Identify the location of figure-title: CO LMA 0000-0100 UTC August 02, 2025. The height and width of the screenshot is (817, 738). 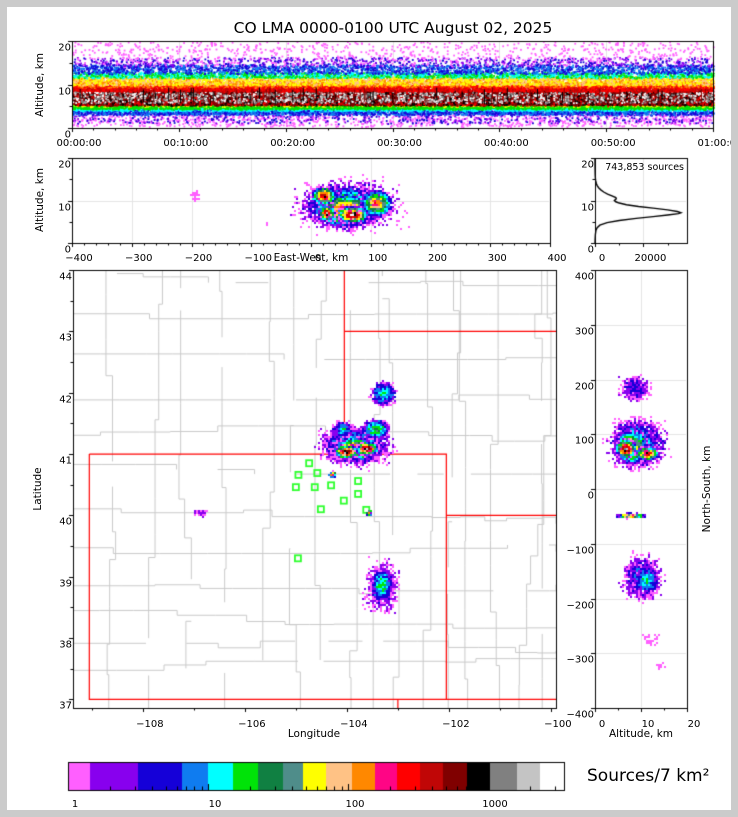
(393, 28).